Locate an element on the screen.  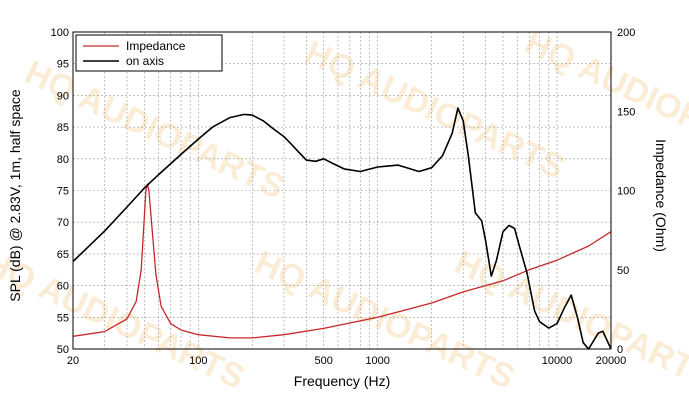
x-tick-label: 100 is located at coordinates (198, 361).